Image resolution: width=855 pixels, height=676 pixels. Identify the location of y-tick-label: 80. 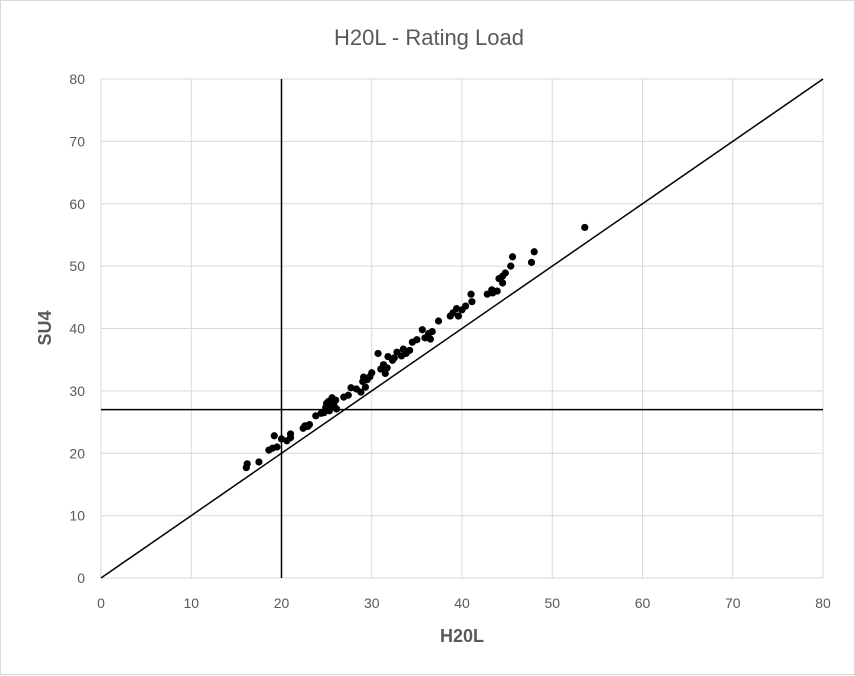
(77, 79).